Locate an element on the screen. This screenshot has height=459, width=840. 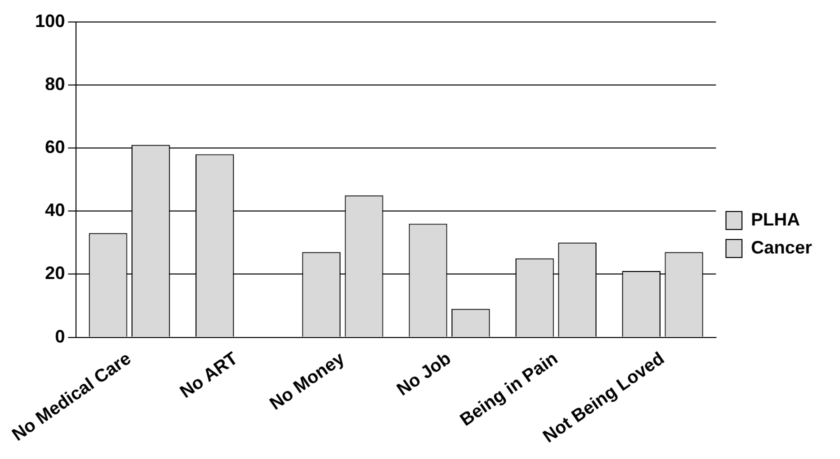
y-tick-label: 20 is located at coordinates (55, 273).